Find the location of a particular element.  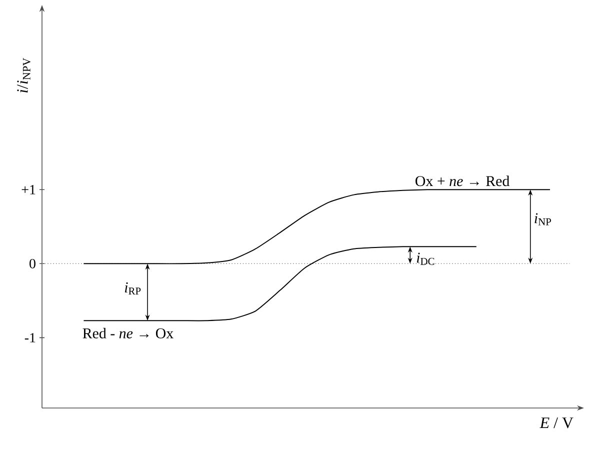

annotation: i$_{DC}$ is located at coordinates (425, 258).